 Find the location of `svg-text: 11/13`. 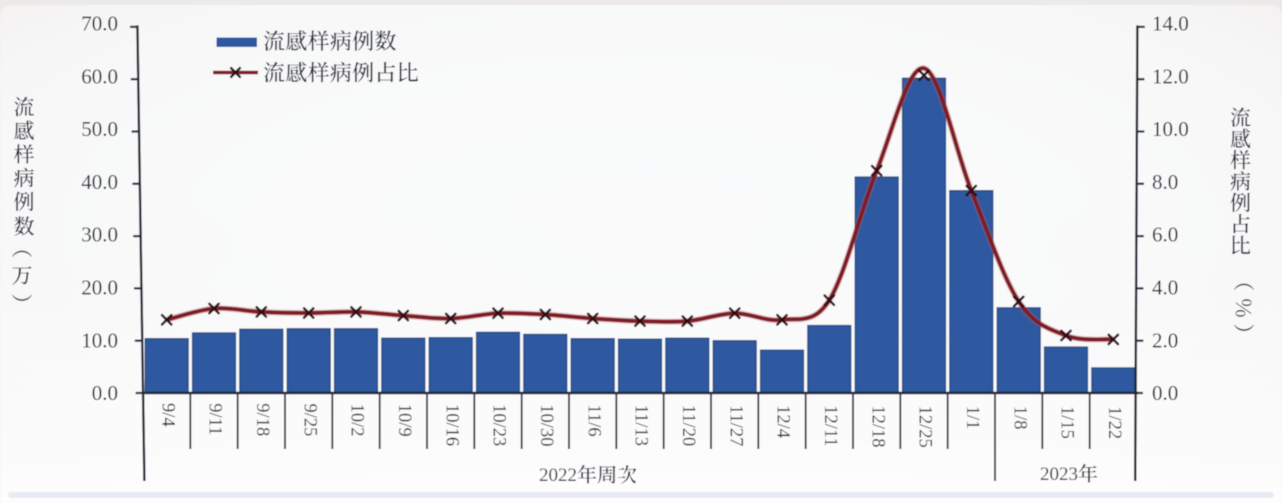

svg-text: 11/13 is located at coordinates (641, 425).